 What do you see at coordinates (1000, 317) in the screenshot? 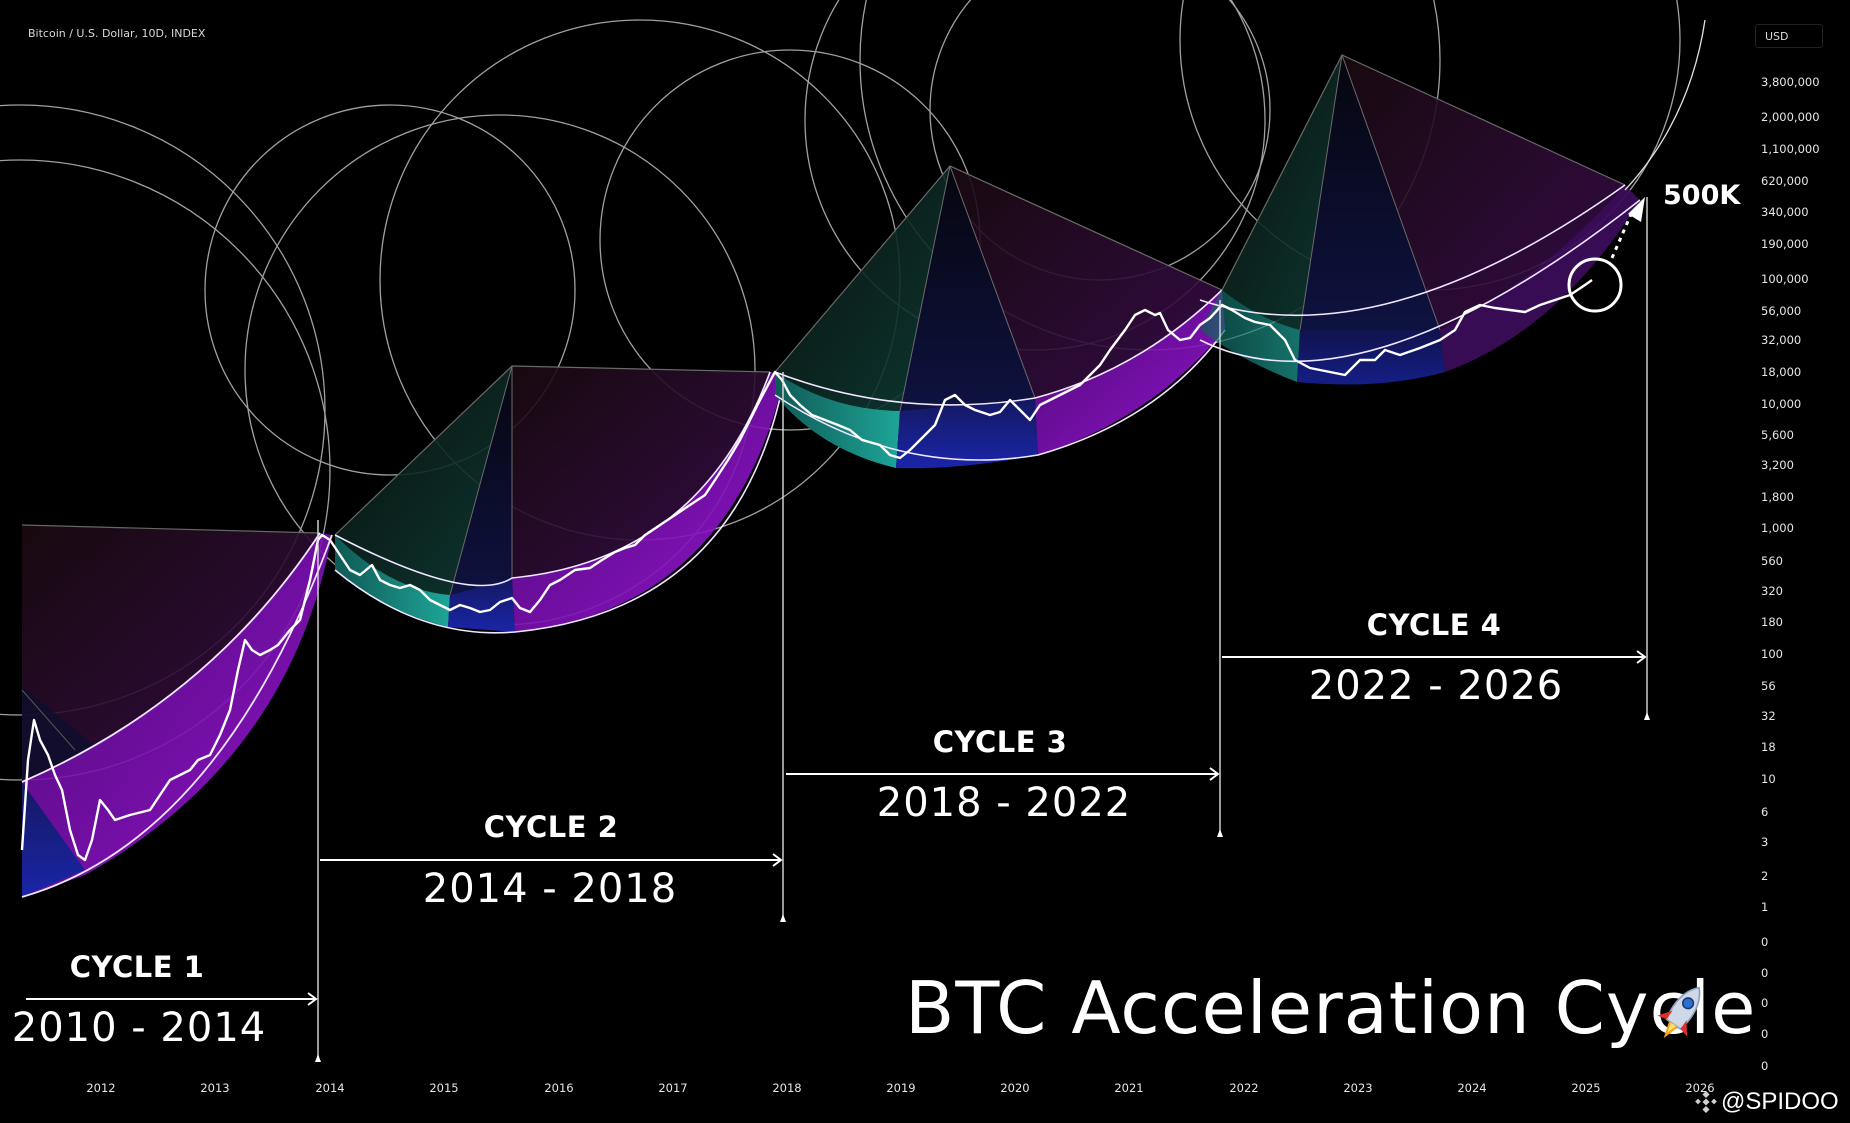
I see `cycle-3-fan` at bounding box center [1000, 317].